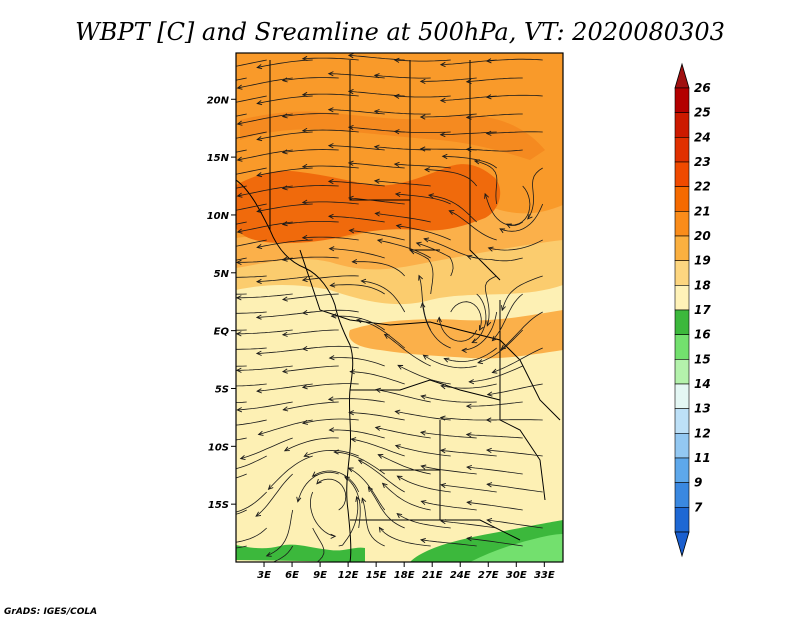 Image resolution: width=800 pixels, height=618 pixels. What do you see at coordinates (218, 447) in the screenshot?
I see `lat-tick-label: 10S` at bounding box center [218, 447].